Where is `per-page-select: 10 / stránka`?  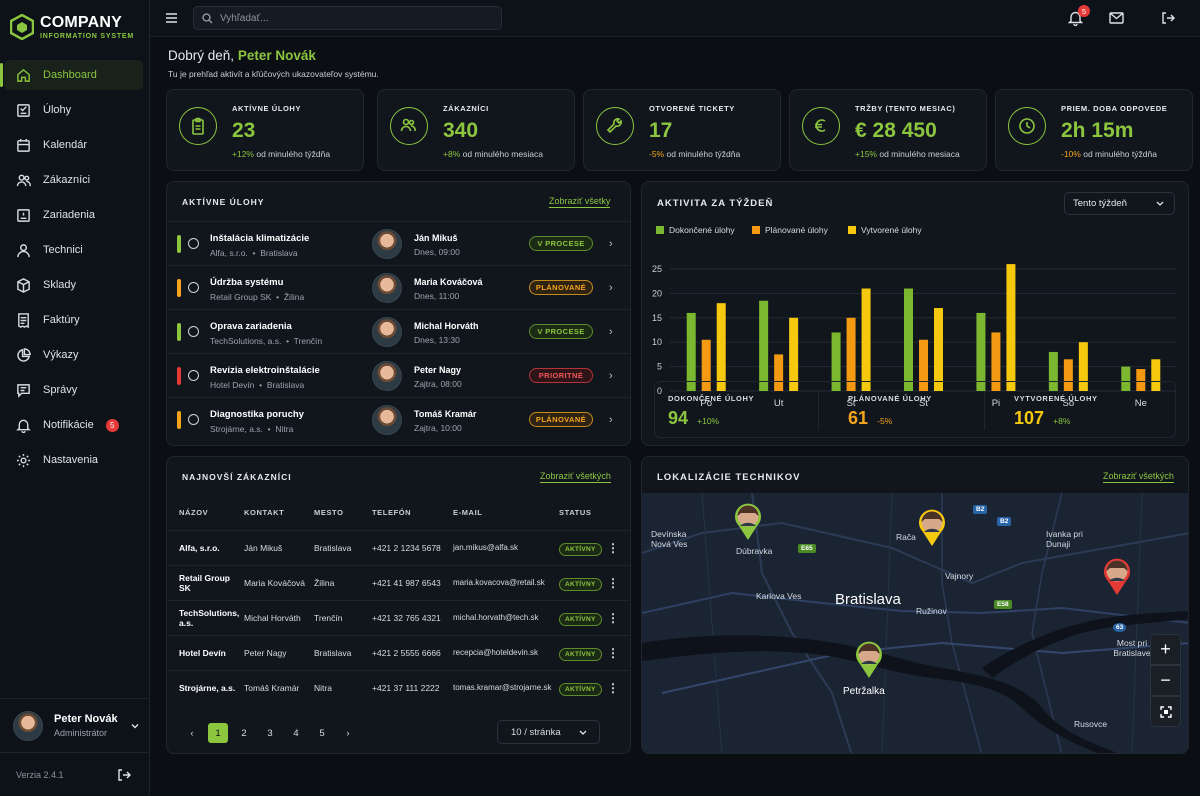
per-page-select: 10 / stránka is located at coordinates (548, 732).